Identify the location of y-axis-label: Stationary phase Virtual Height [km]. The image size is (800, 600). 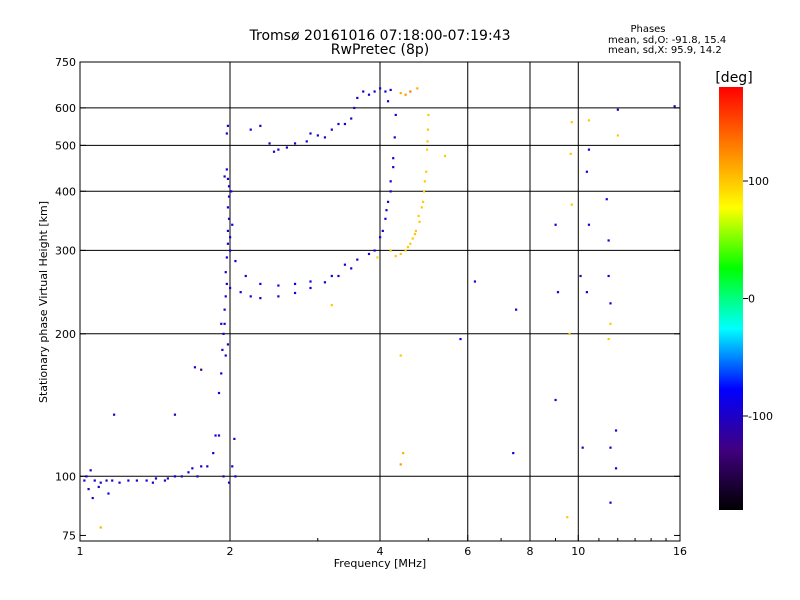
(43, 302).